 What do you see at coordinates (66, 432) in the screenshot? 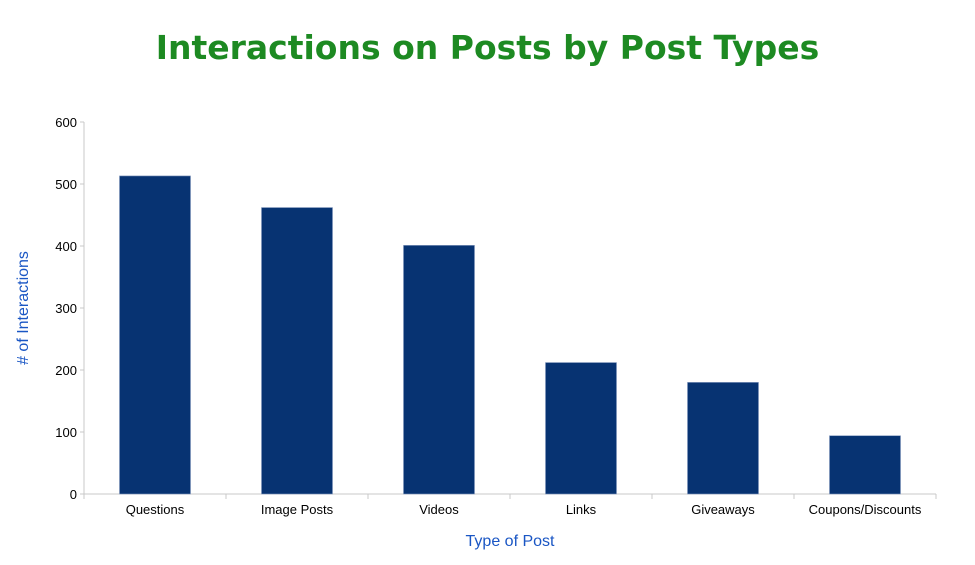
I see `y-tick-label: 100` at bounding box center [66, 432].